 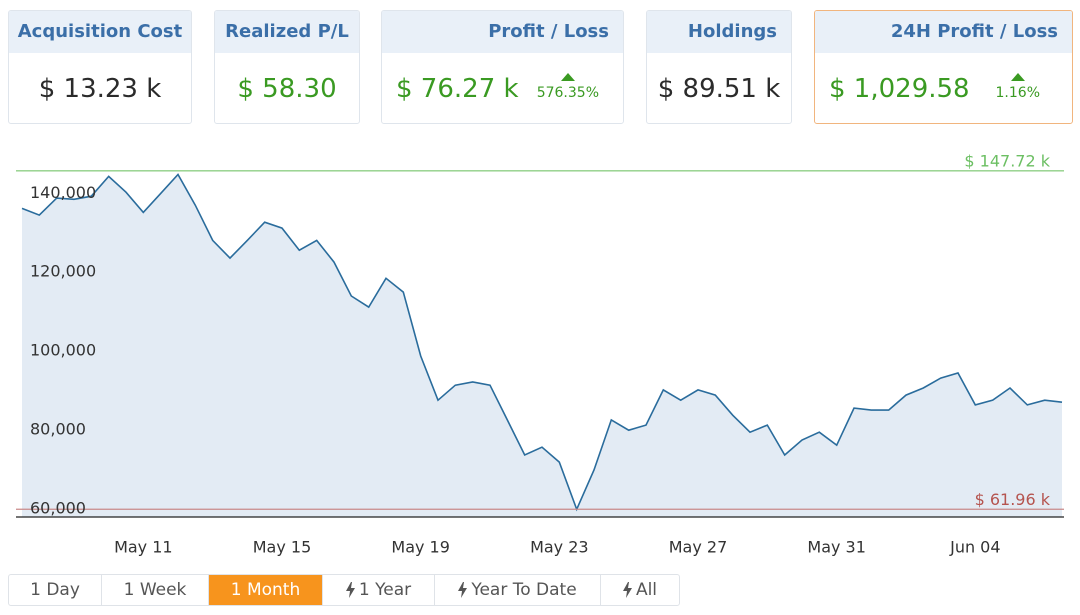 What do you see at coordinates (836, 547) in the screenshot?
I see `x-tick-label: May 31` at bounding box center [836, 547].